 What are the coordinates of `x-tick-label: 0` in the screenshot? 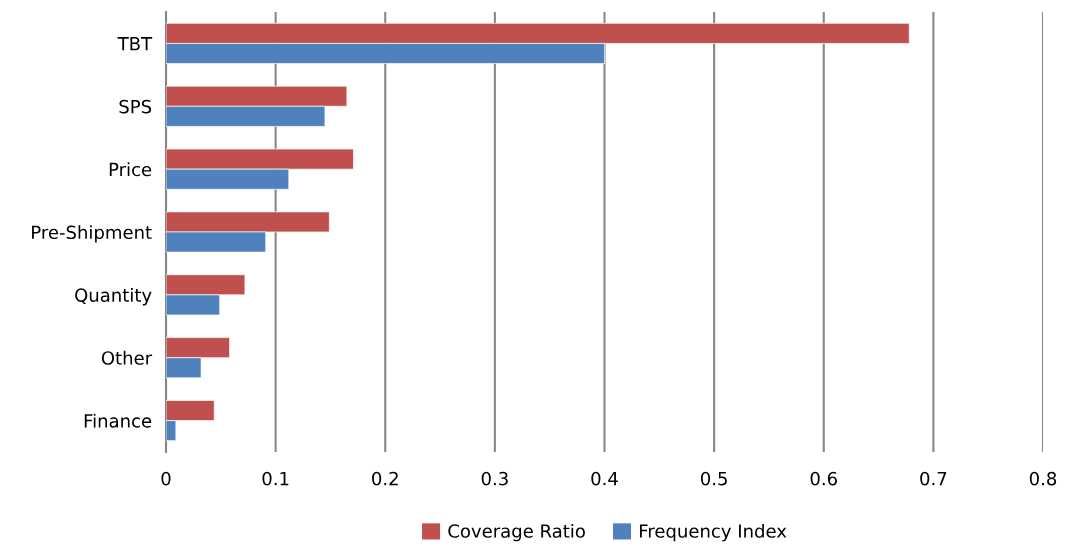 It's located at (166, 478).